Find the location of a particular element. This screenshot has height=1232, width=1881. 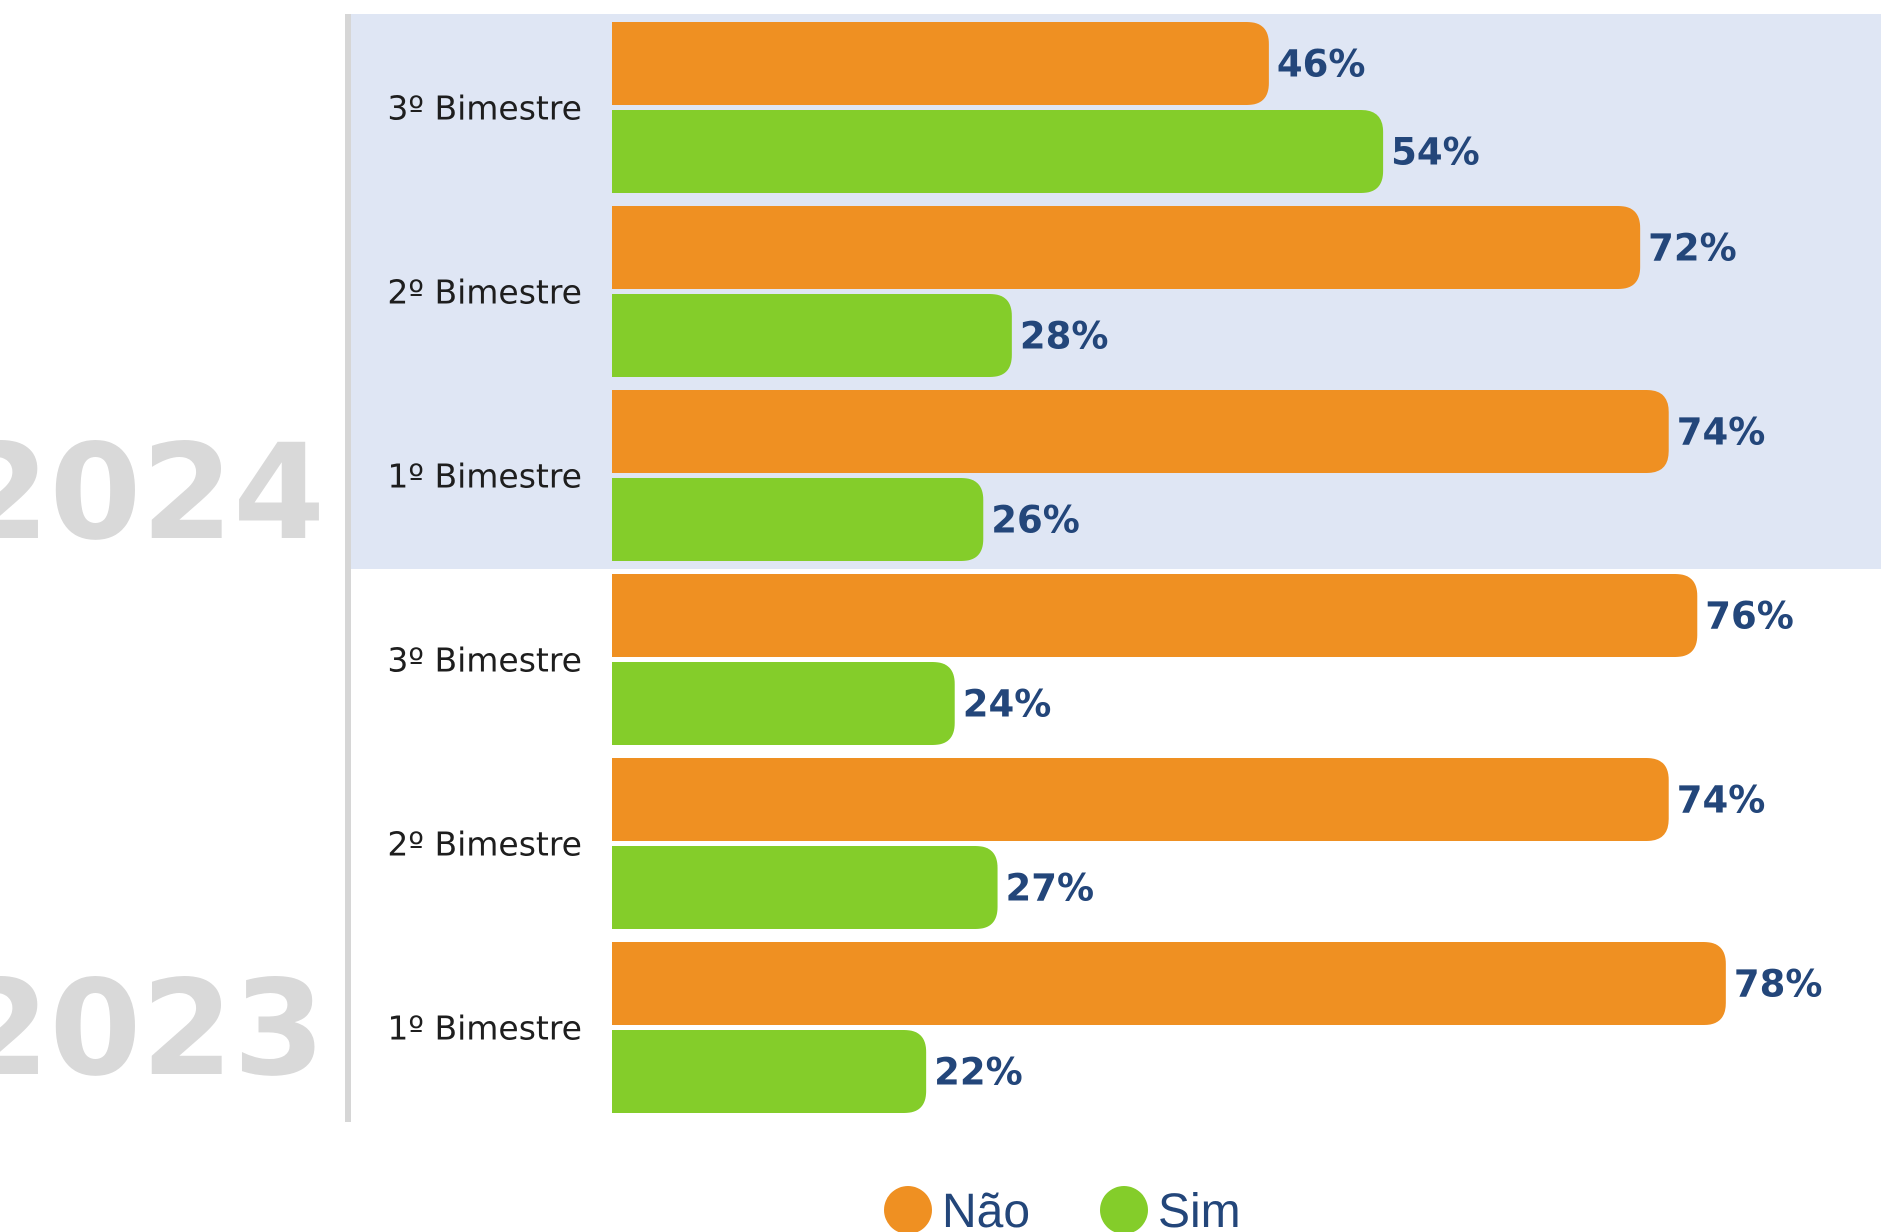

value-label-nao: 72% is located at coordinates (1692, 248).